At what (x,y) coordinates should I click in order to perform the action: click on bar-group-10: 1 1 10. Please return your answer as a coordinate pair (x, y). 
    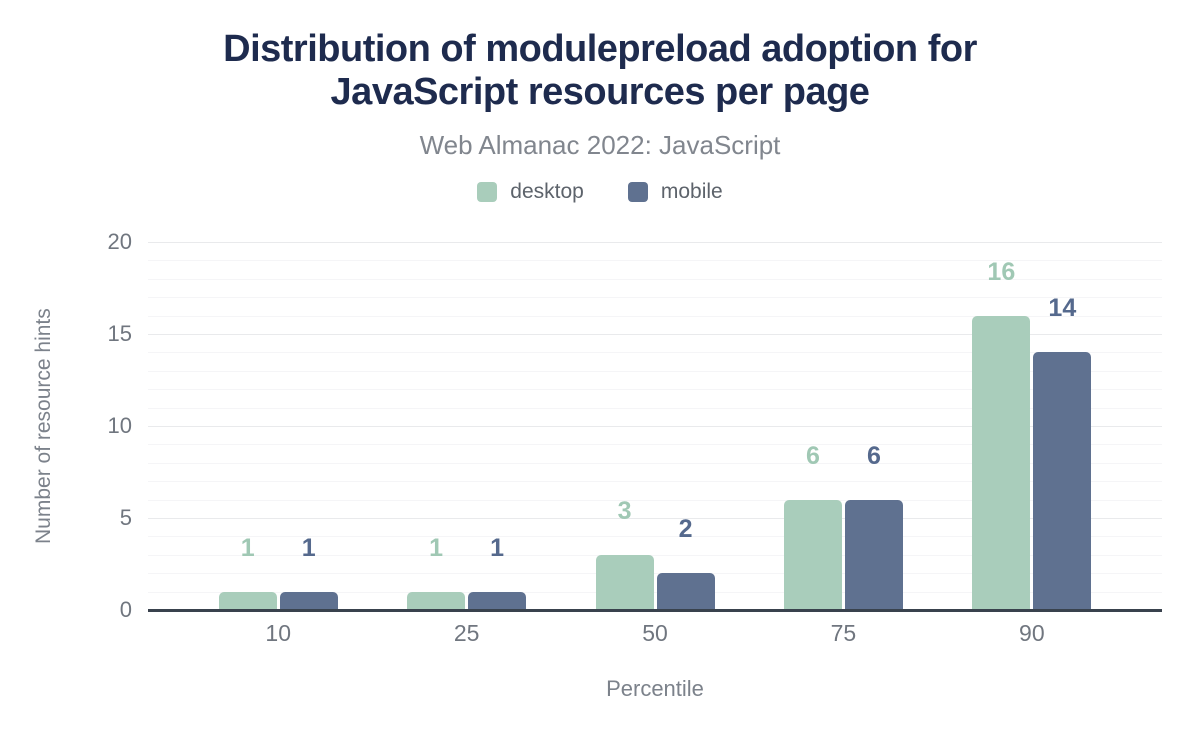
    Looking at the image, I should click on (278, 444).